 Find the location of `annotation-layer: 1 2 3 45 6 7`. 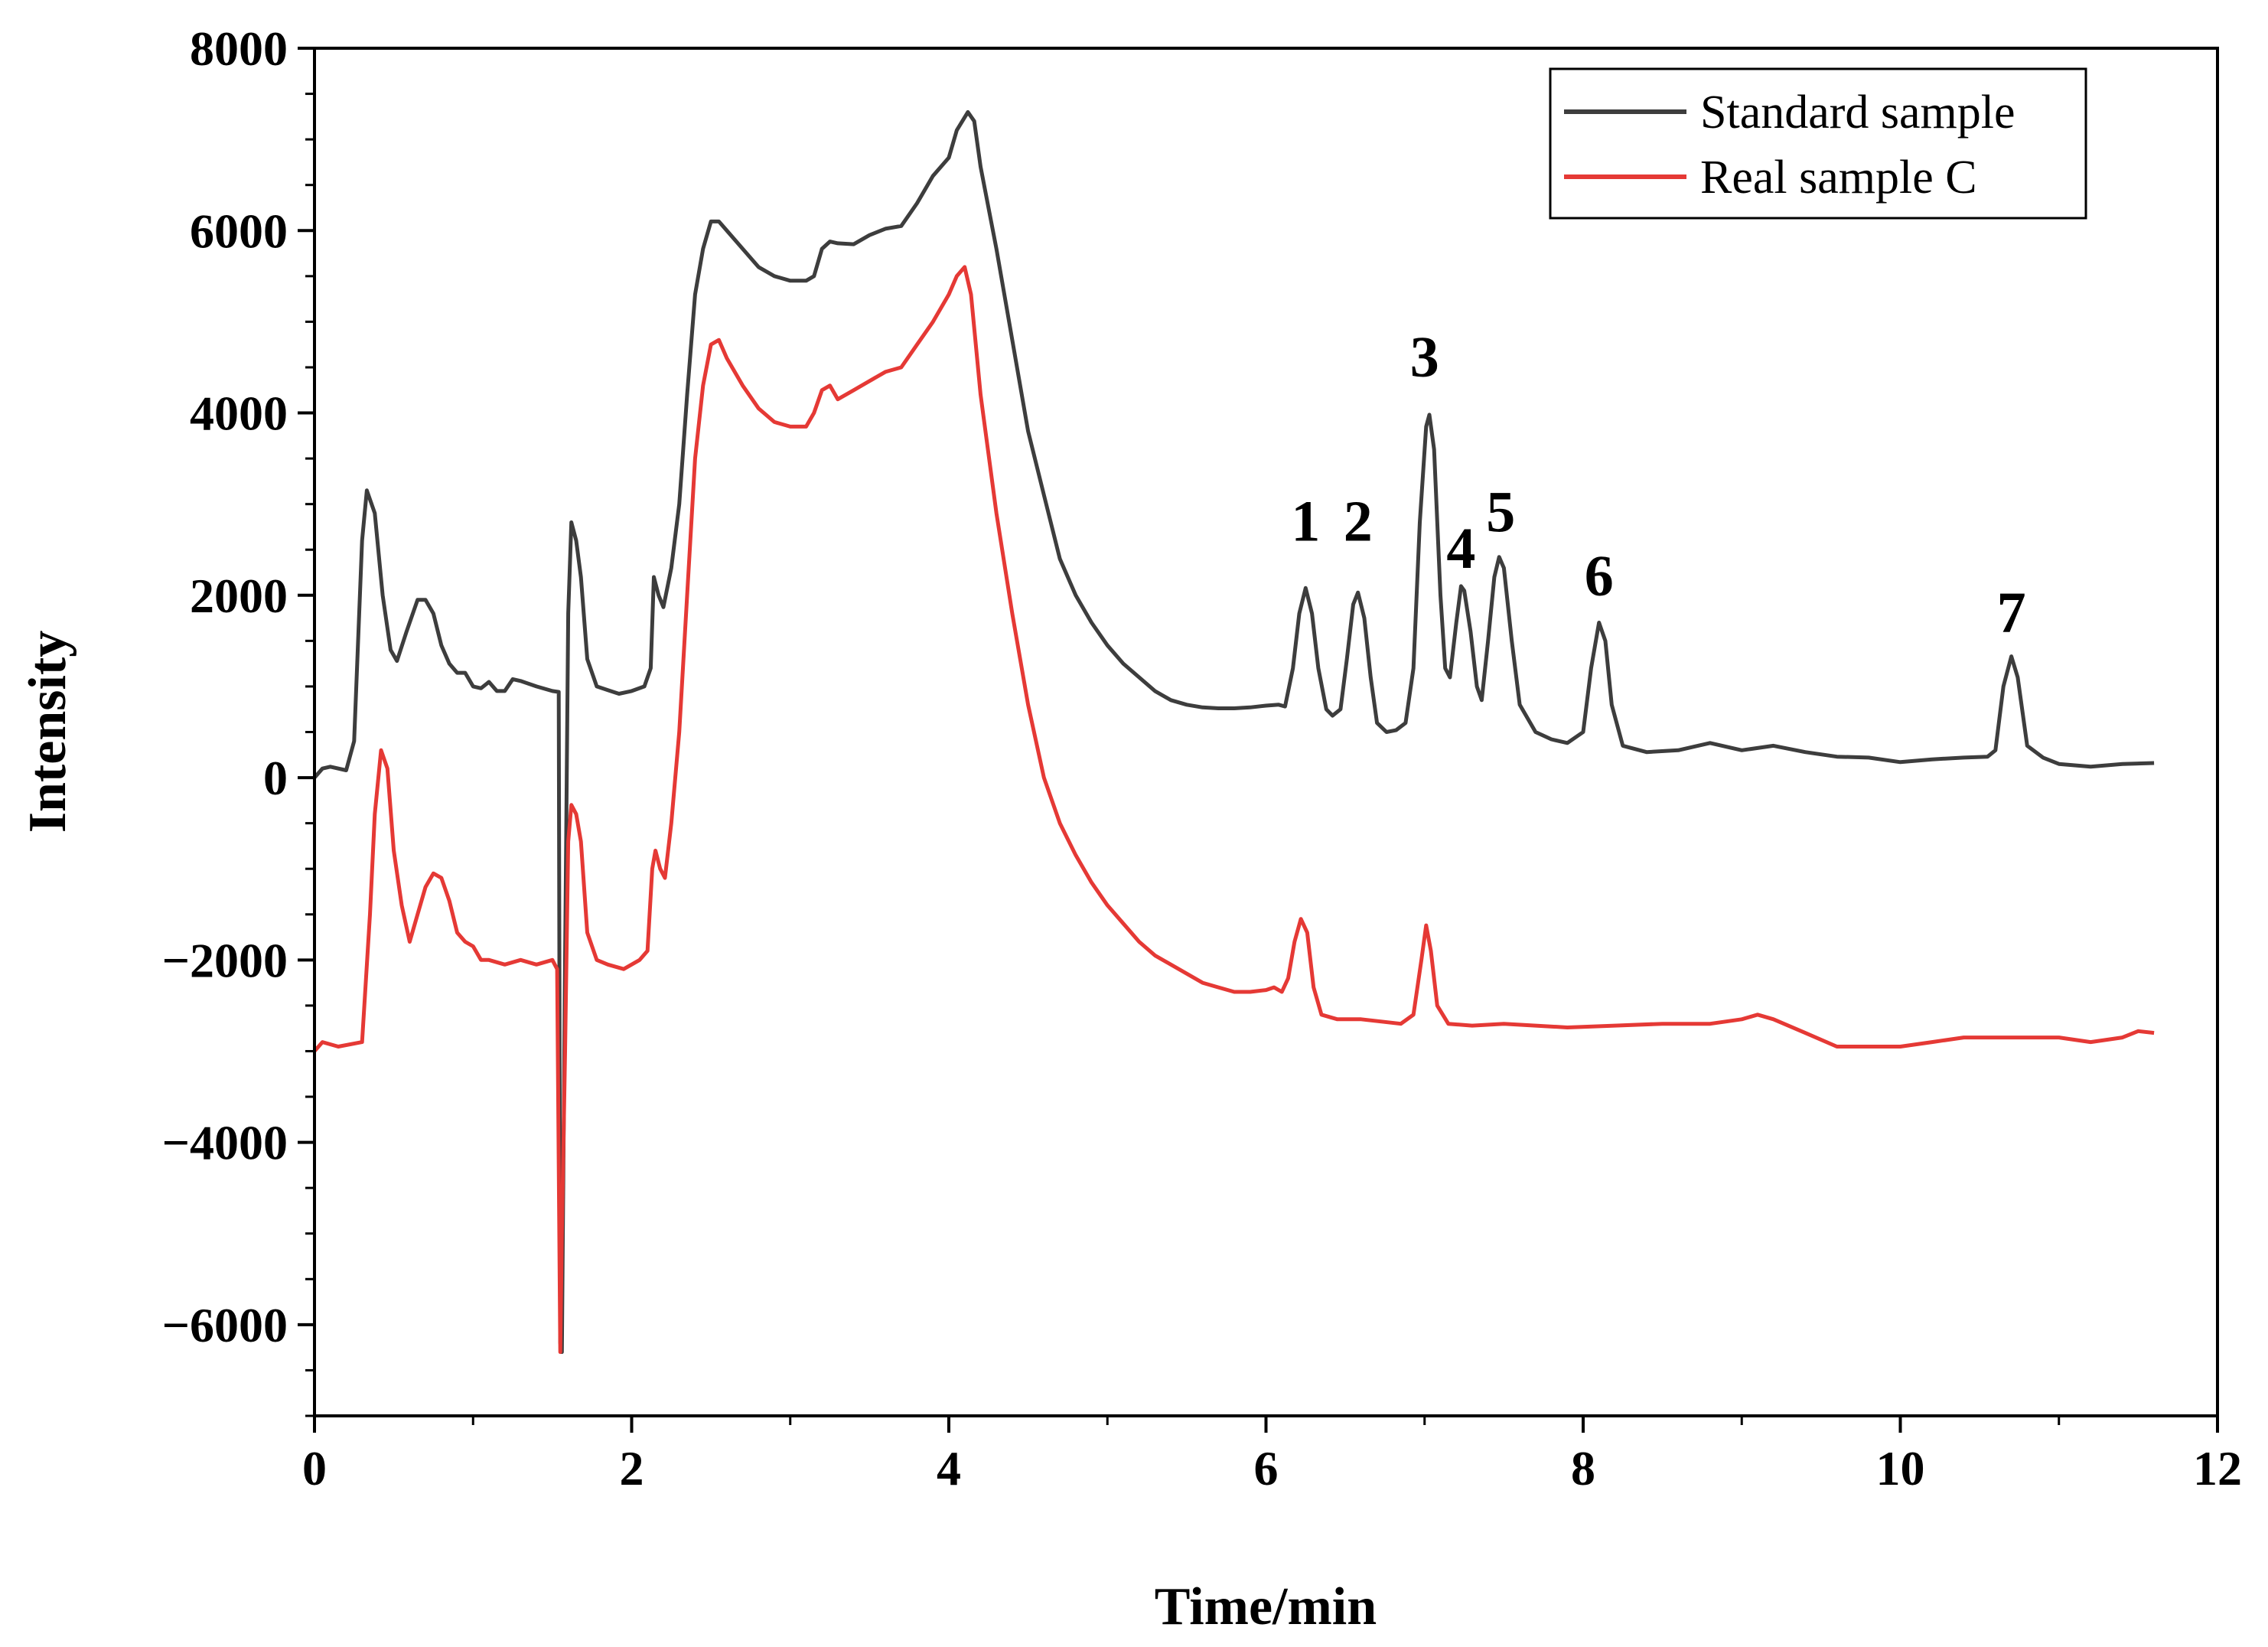

annotation-layer: 1 2 3 45 6 7 is located at coordinates (1658, 485).